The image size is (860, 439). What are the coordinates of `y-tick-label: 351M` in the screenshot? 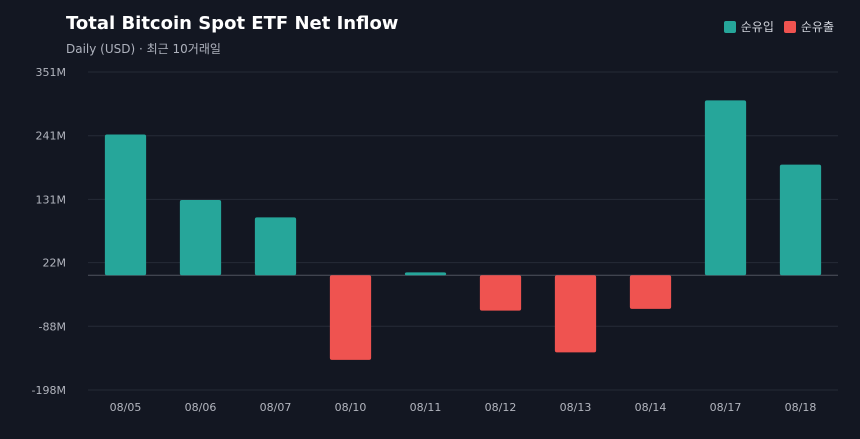 It's located at (51, 72).